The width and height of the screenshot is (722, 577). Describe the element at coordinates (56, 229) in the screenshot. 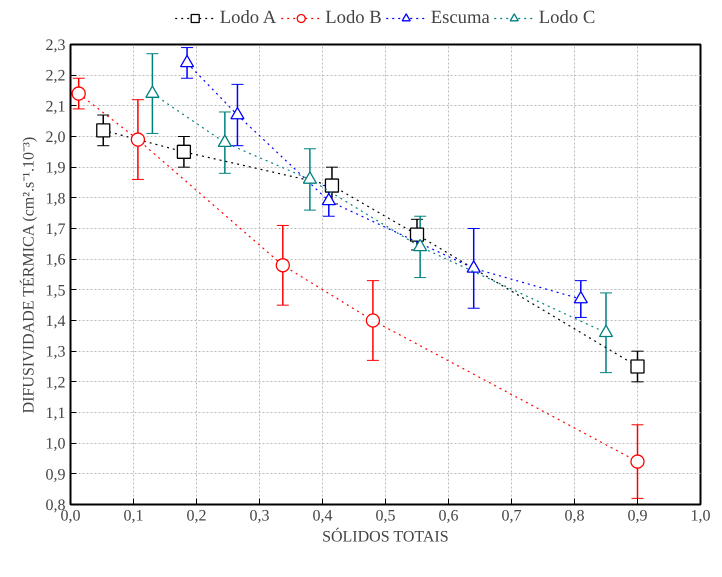

I see `y-tick-label: 1,7` at that location.